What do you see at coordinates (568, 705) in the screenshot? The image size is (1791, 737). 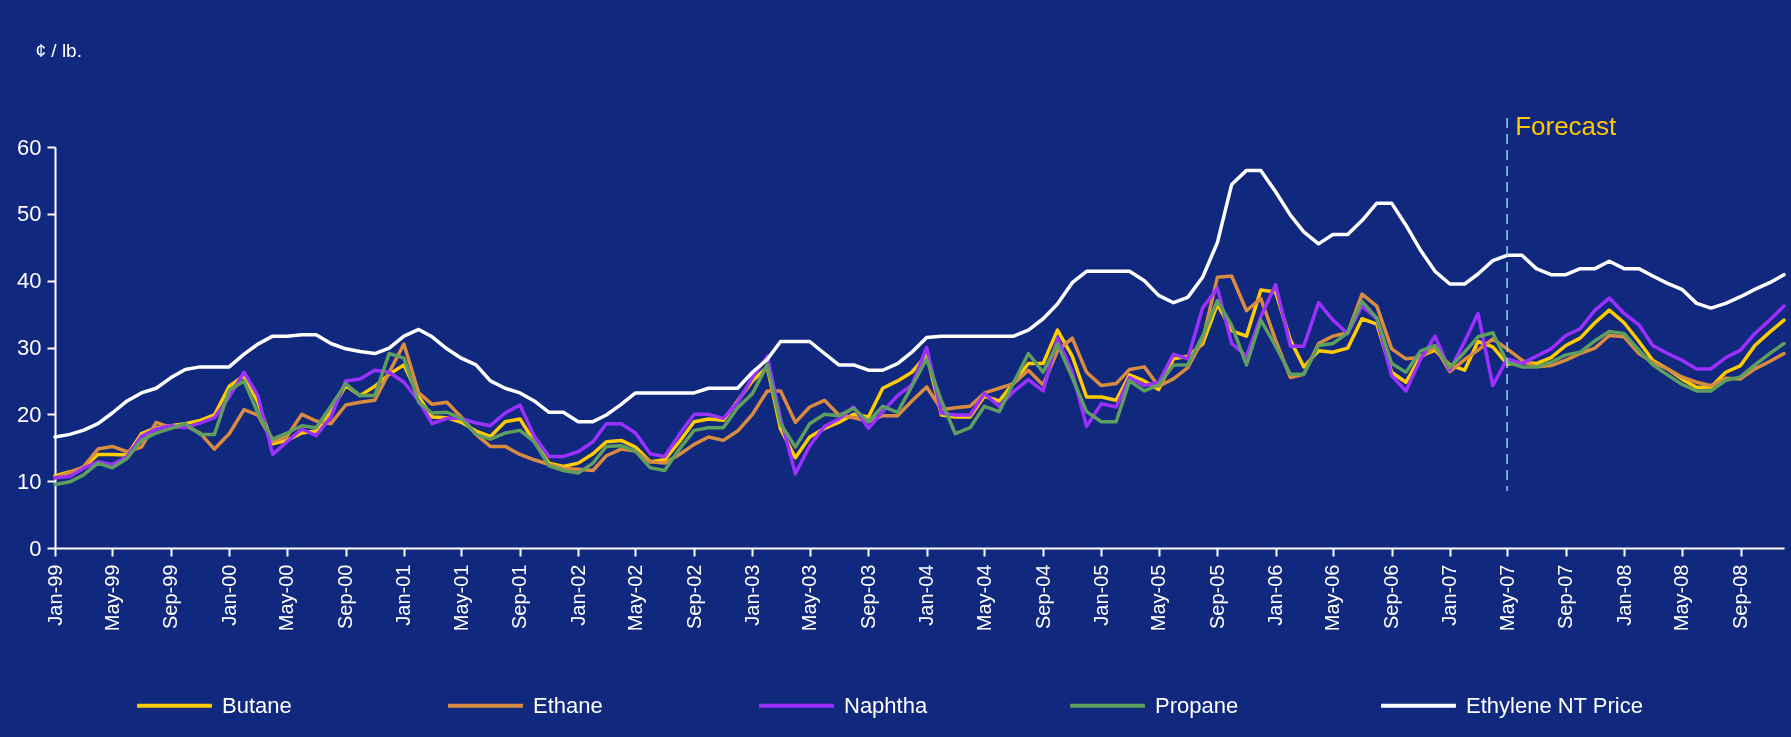 I see `legend-label: Ethane` at bounding box center [568, 705].